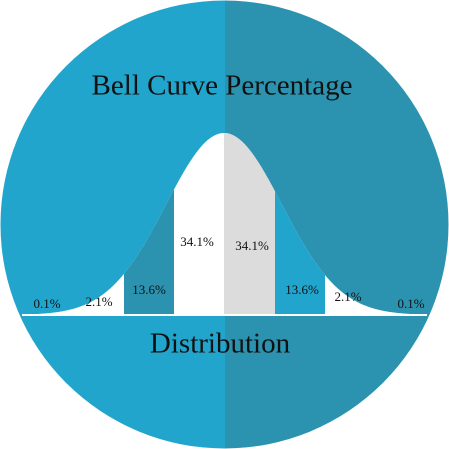 This screenshot has width=449, height=449. I want to click on subtitle: Distribution, so click(220, 344).